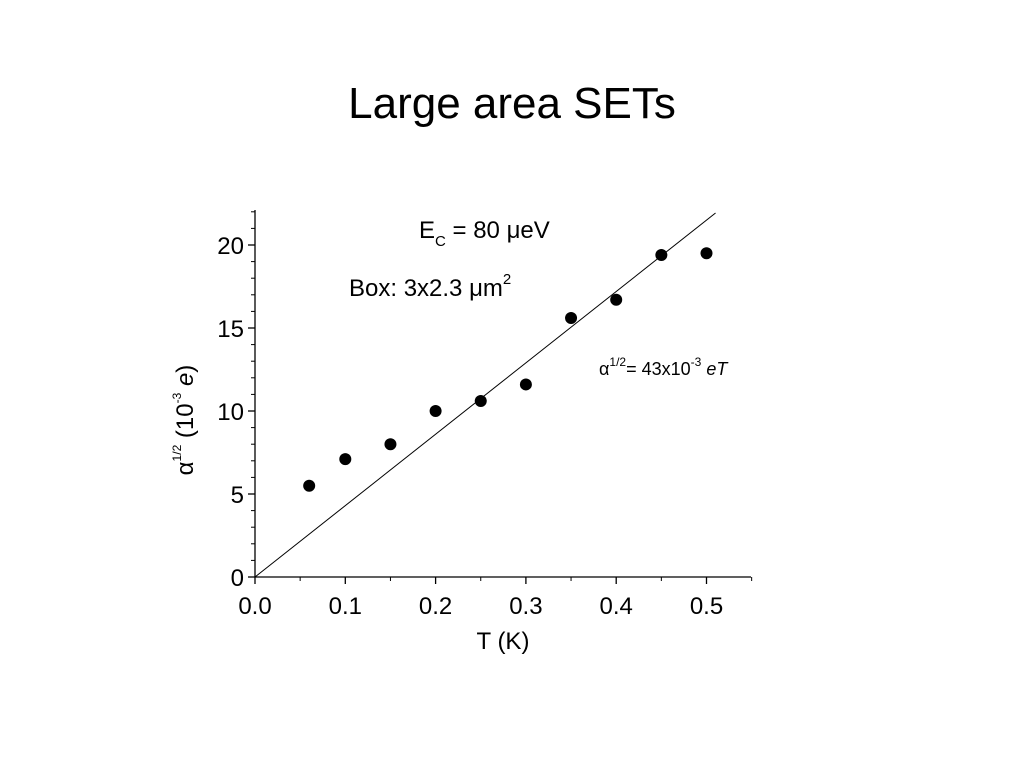 This screenshot has width=1024, height=768. Describe the element at coordinates (427, 230) in the screenshot. I see `annotation-ec-base: E` at that location.